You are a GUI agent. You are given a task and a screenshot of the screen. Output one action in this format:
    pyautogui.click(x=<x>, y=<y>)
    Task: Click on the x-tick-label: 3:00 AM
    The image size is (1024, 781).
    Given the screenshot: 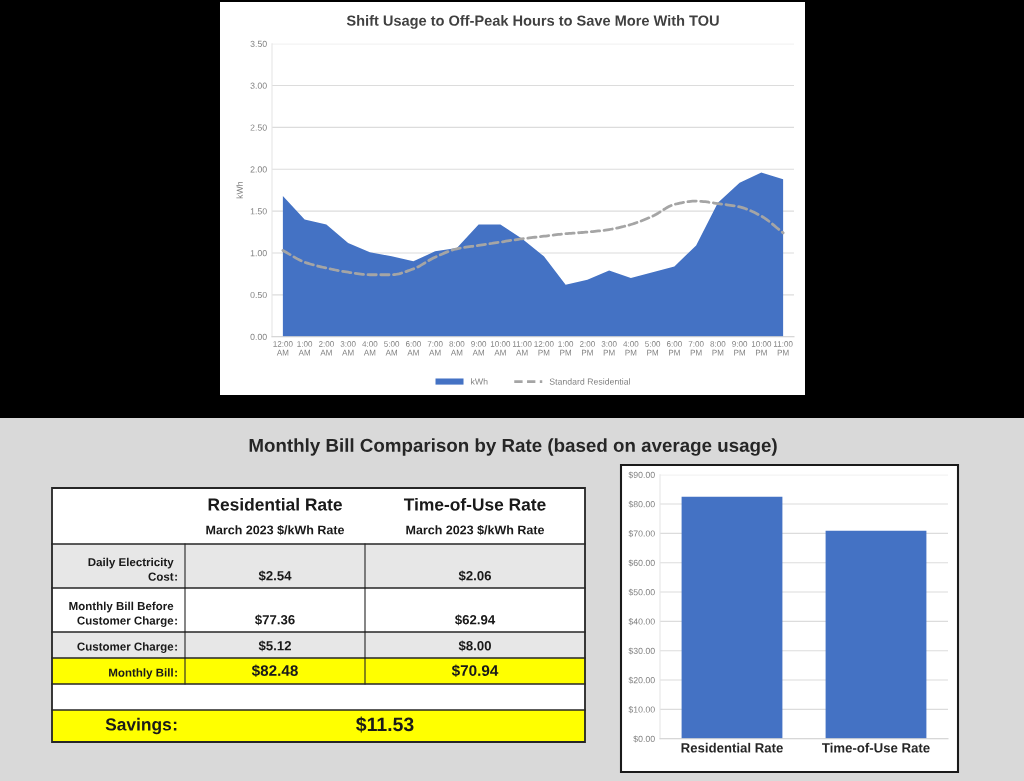 What is the action you would take?
    pyautogui.click(x=348, y=348)
    